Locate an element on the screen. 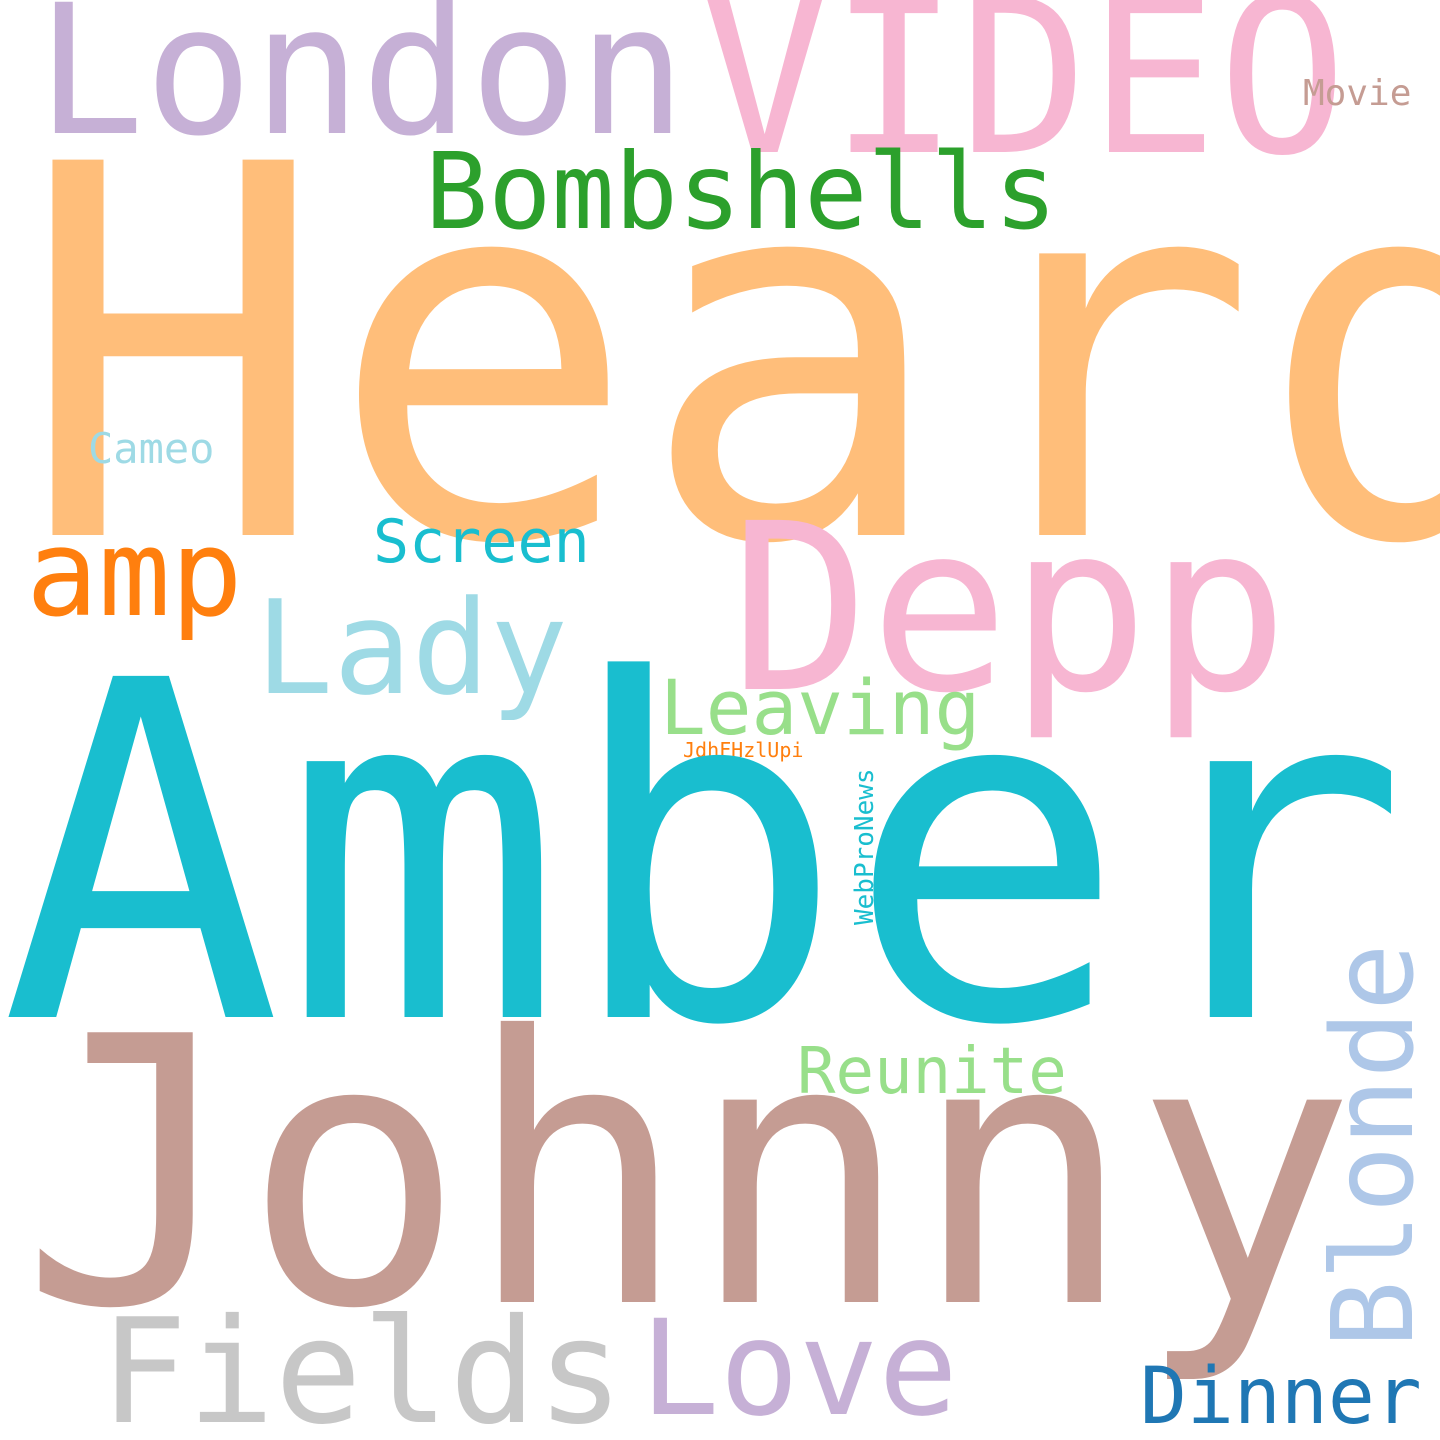 The height and width of the screenshot is (1440, 1440). word-cameo: Cameo is located at coordinates (151, 448).